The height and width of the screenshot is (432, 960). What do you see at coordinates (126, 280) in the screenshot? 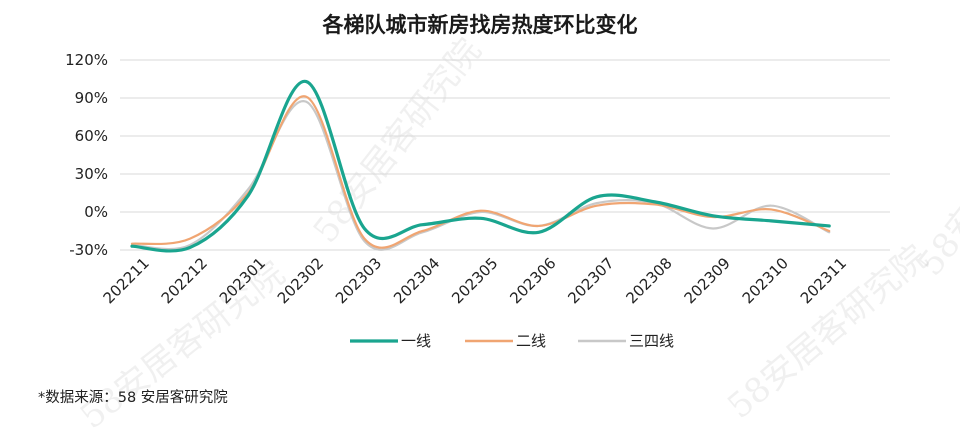
I see `x-tick-label: 202211` at bounding box center [126, 280].